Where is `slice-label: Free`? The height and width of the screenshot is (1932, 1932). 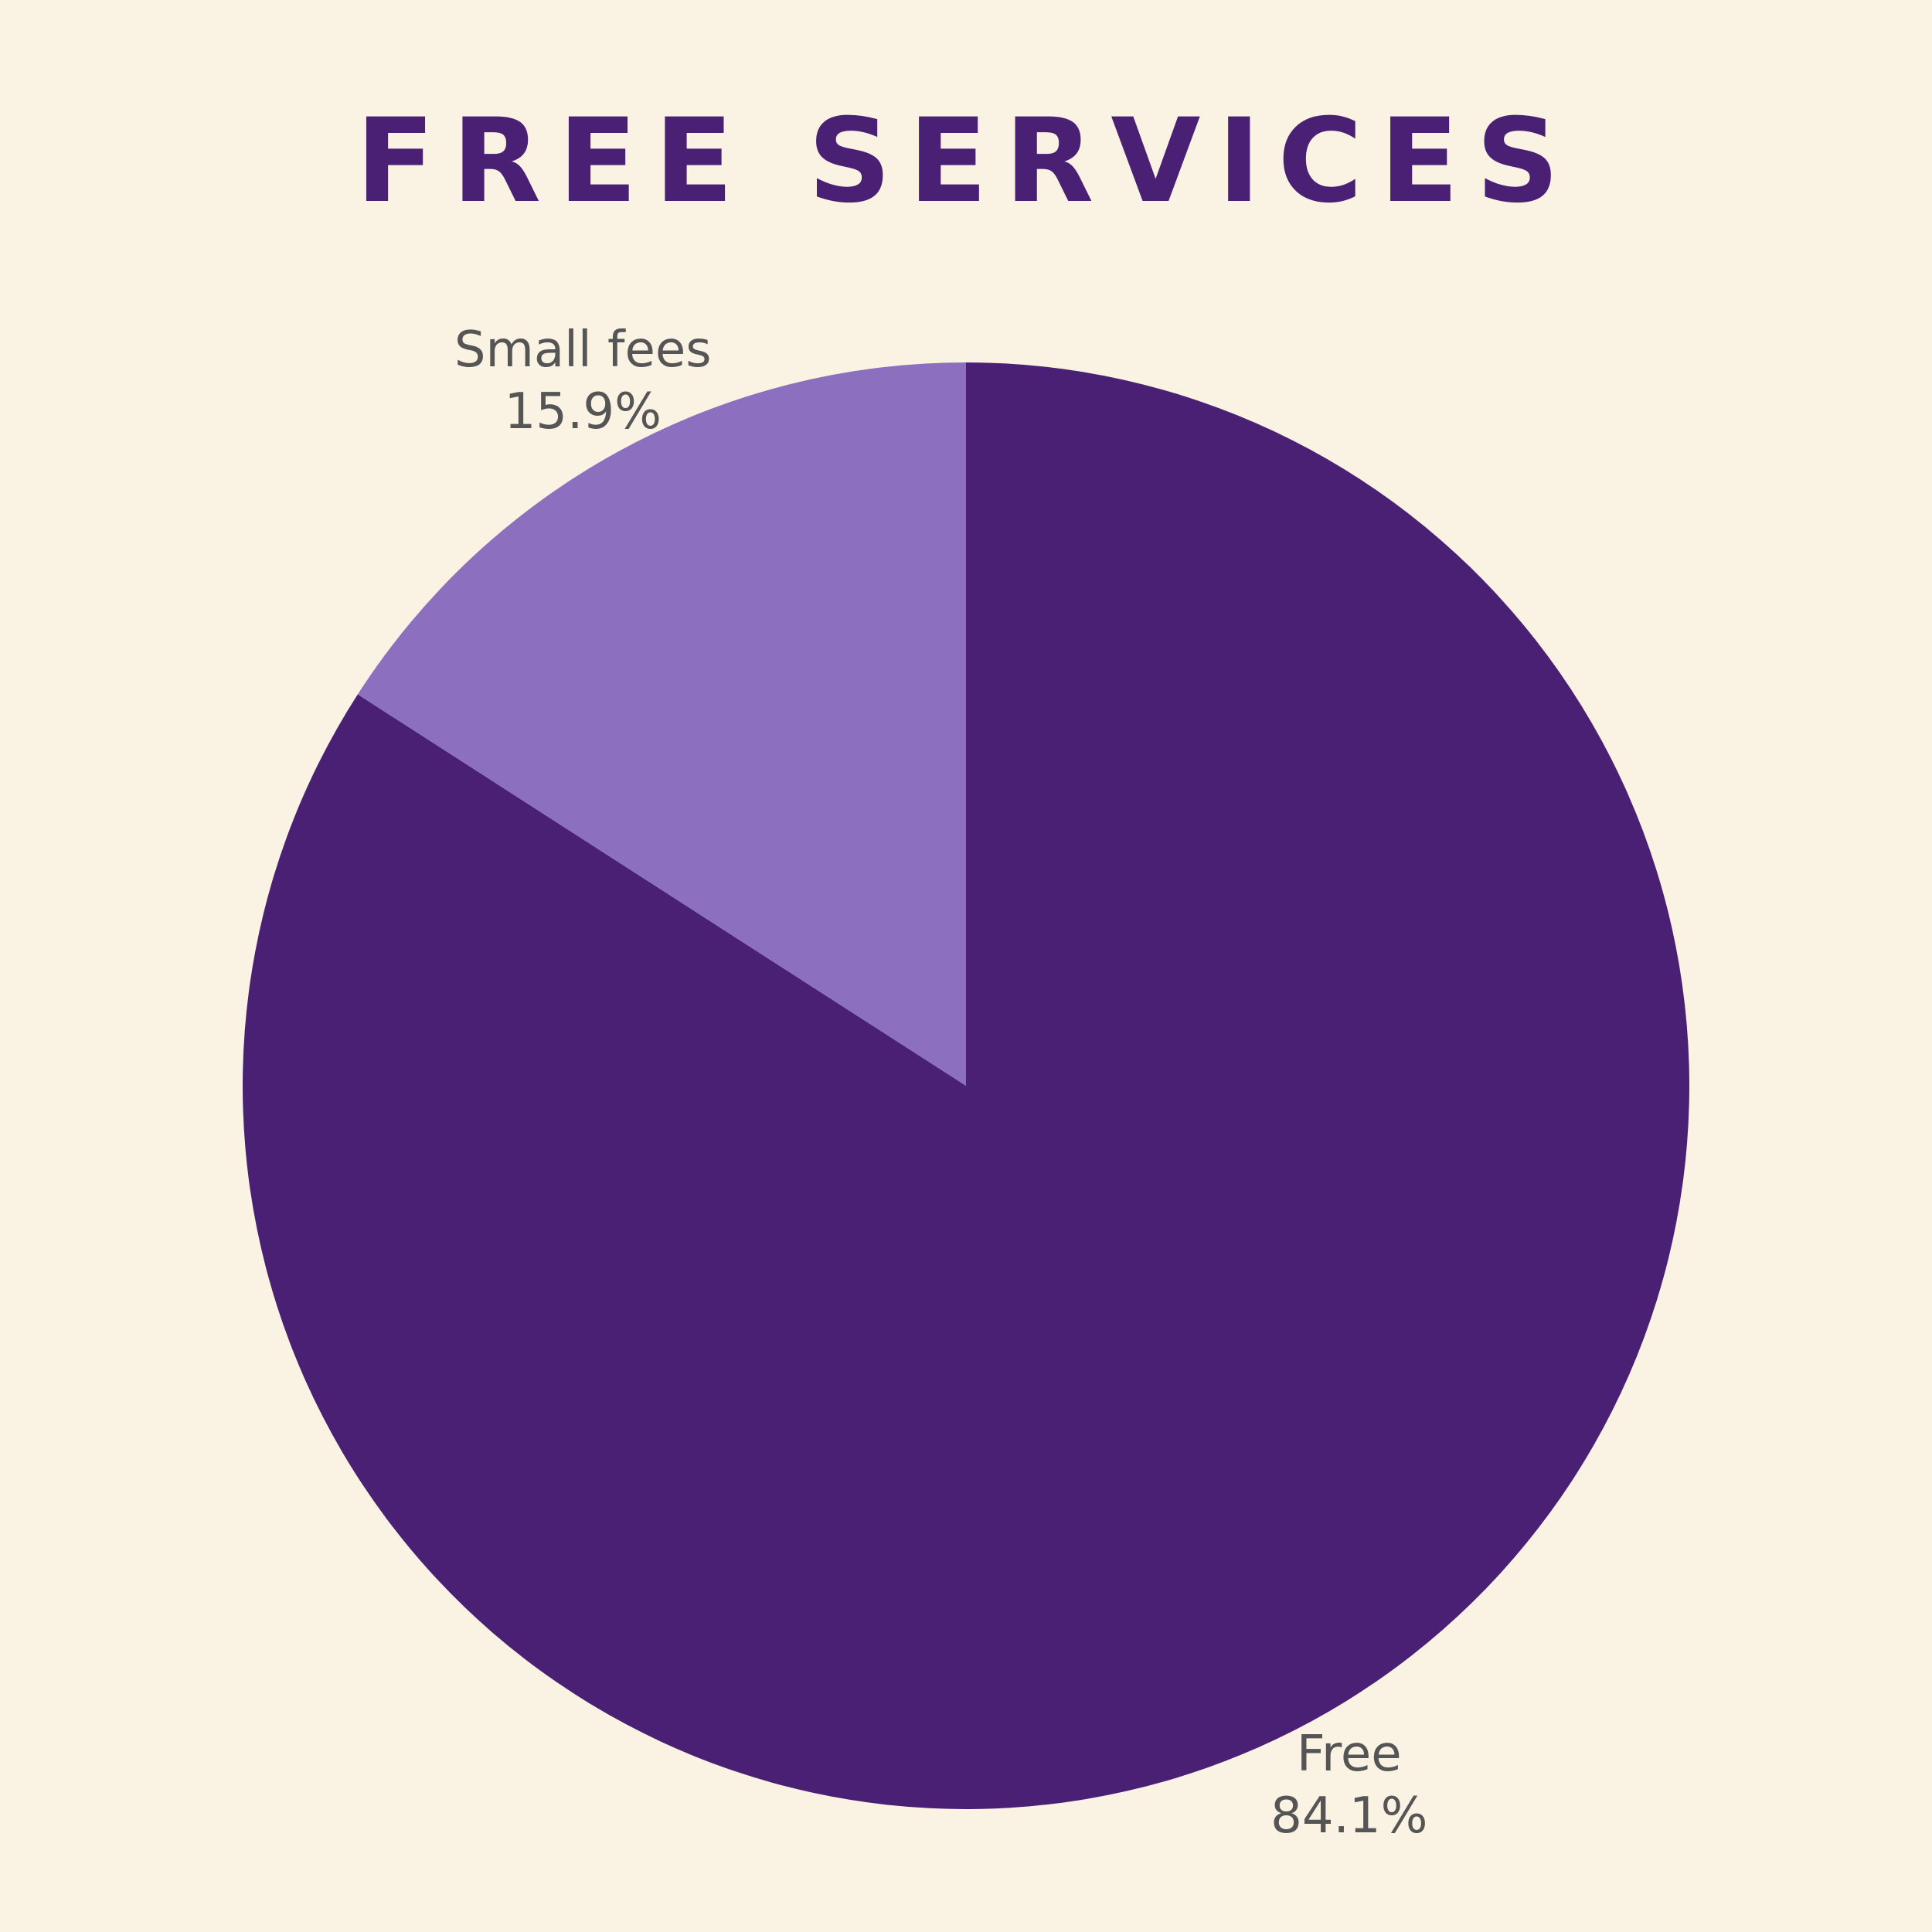 slice-label: Free is located at coordinates (1349, 1755).